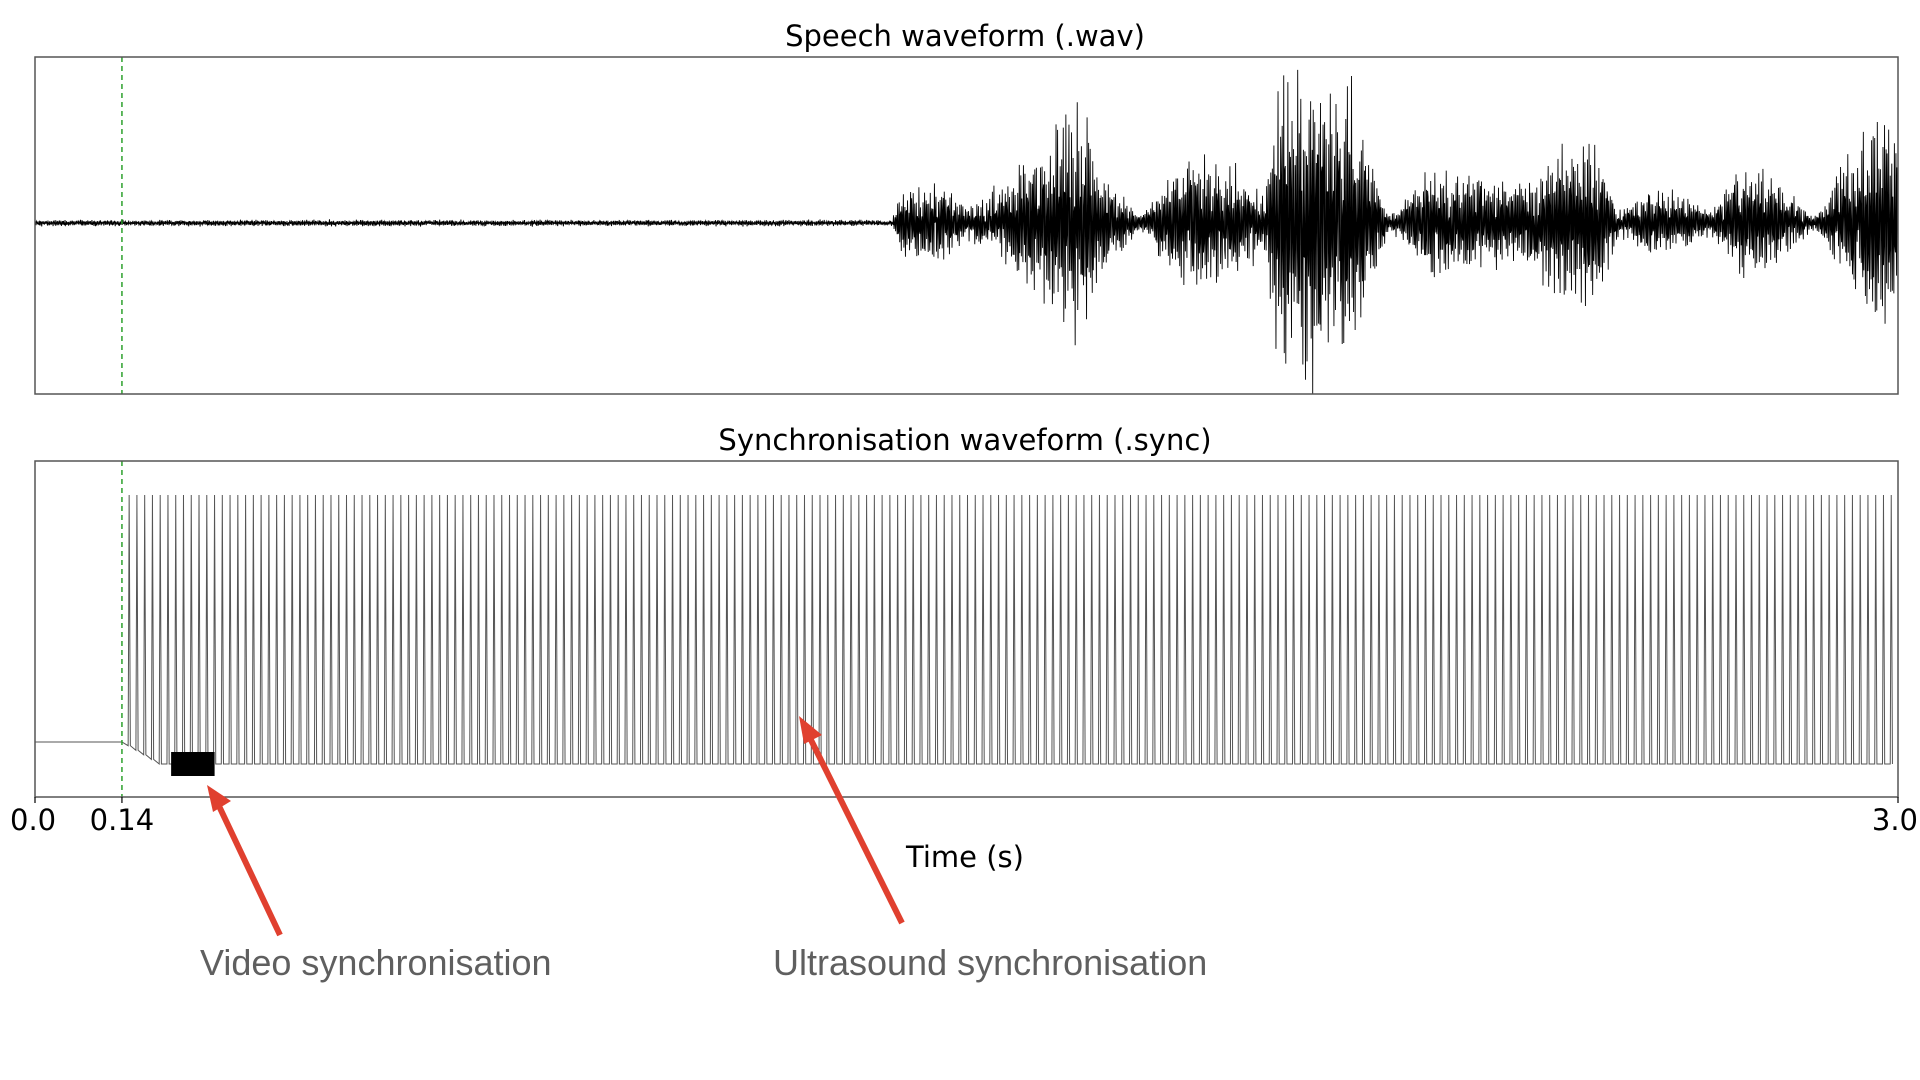 This screenshot has height=1080, width=1920. I want to click on x-tick-label: 0.14, so click(122, 820).